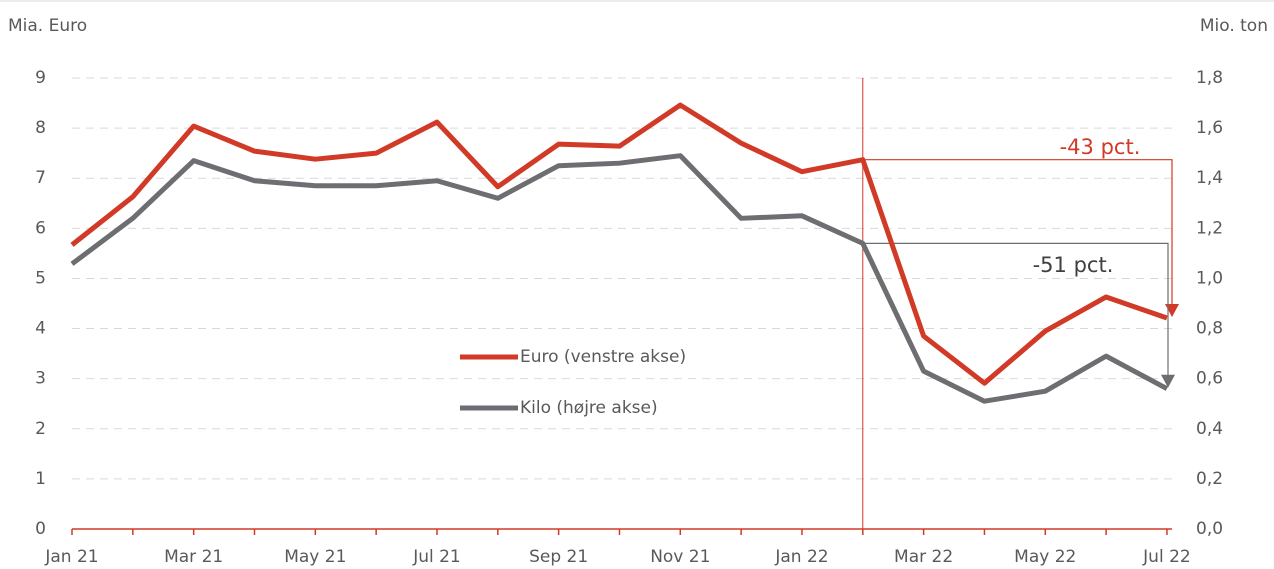 The image size is (1274, 569). What do you see at coordinates (1209, 479) in the screenshot?
I see `y2-tick-label: 0,2` at bounding box center [1209, 479].